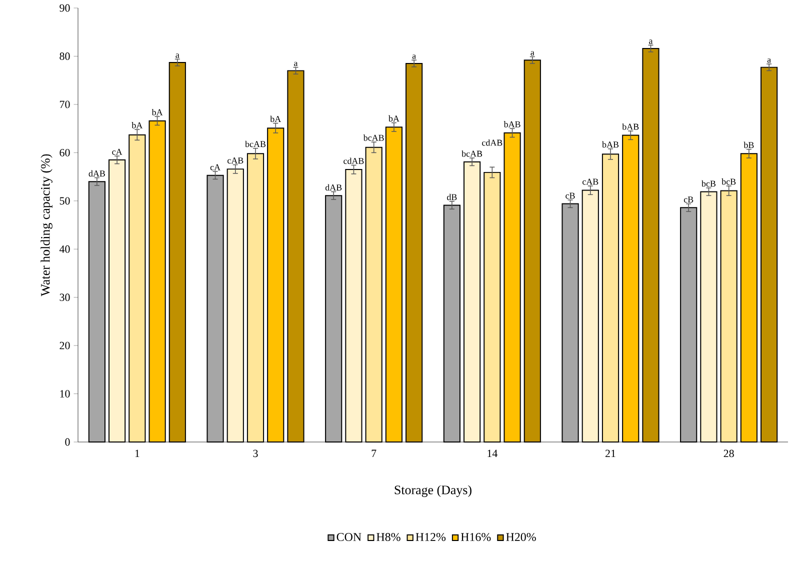 This screenshot has height=586, width=794. What do you see at coordinates (349, 537) in the screenshot?
I see `legend-label: CON` at bounding box center [349, 537].